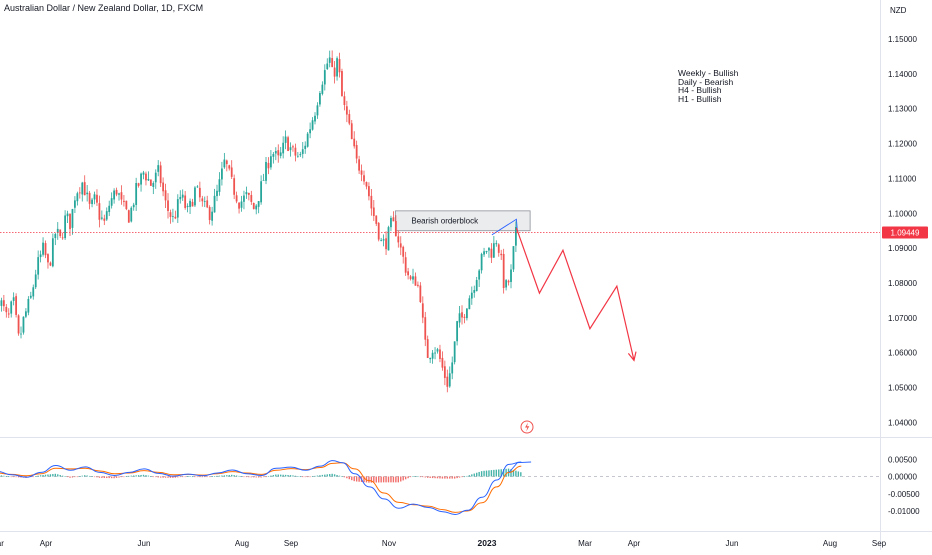  What do you see at coordinates (445, 220) in the screenshot?
I see `orderblock-label: Bearish orderblock` at bounding box center [445, 220].